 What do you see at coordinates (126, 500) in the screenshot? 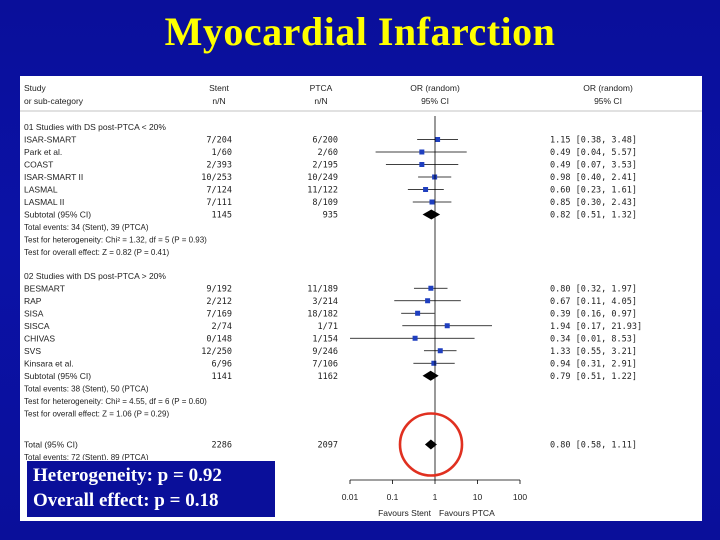
I see `callout-overall-effect: Overall effect: p = 0.18` at bounding box center [126, 500].